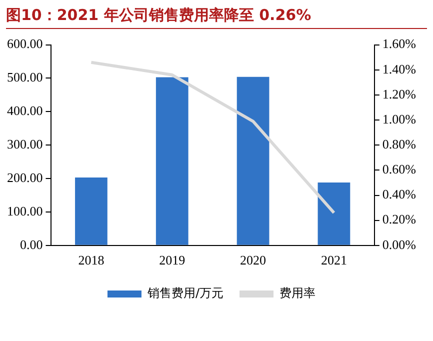  Describe the element at coordinates (25, 144) in the screenshot. I see `y-tick-label: 300.00` at that location.